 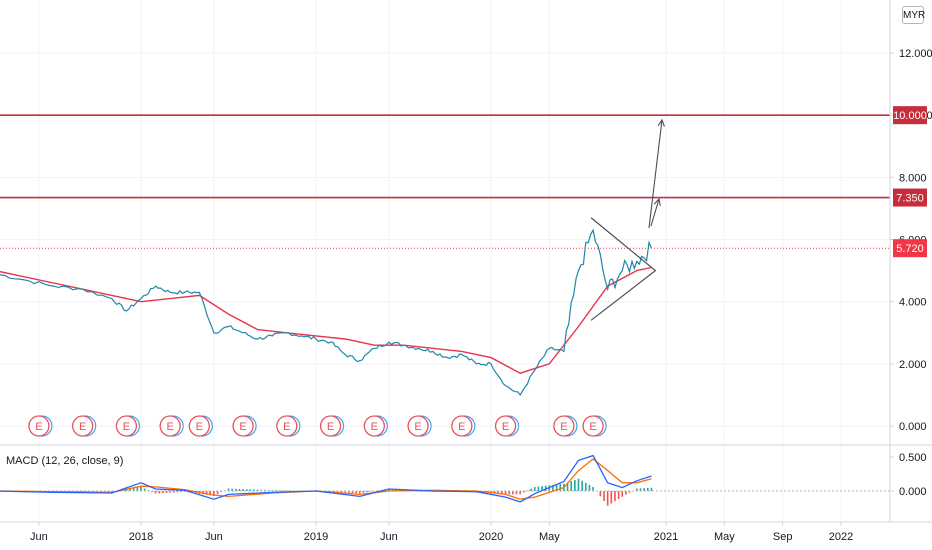 What do you see at coordinates (913, 458) in the screenshot?
I see `macd-y-tick-label: 0.500` at bounding box center [913, 458].